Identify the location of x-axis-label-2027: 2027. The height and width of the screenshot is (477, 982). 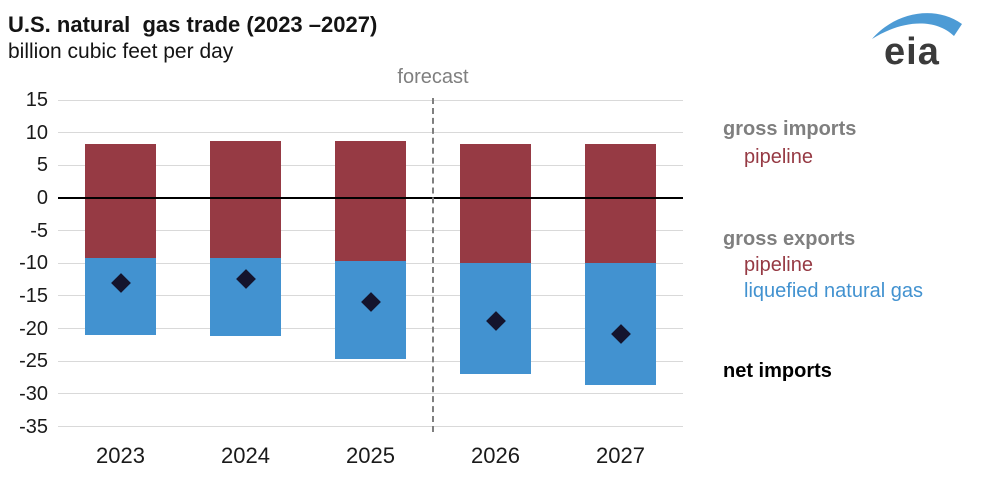
(620, 455).